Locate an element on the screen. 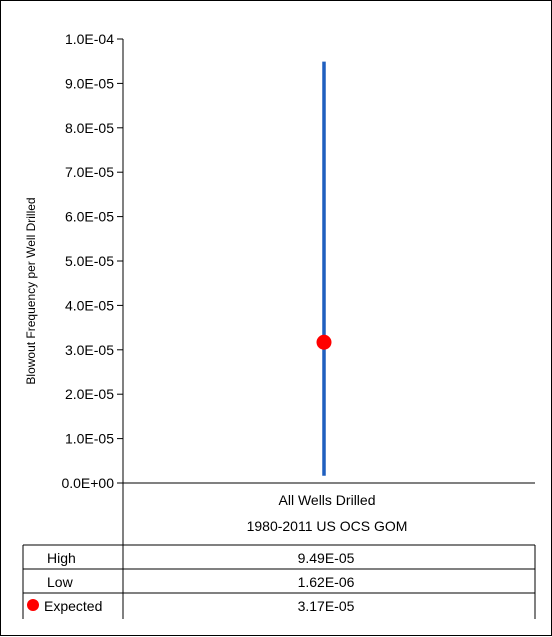  table-expected-legend-marker is located at coordinates (33, 605).